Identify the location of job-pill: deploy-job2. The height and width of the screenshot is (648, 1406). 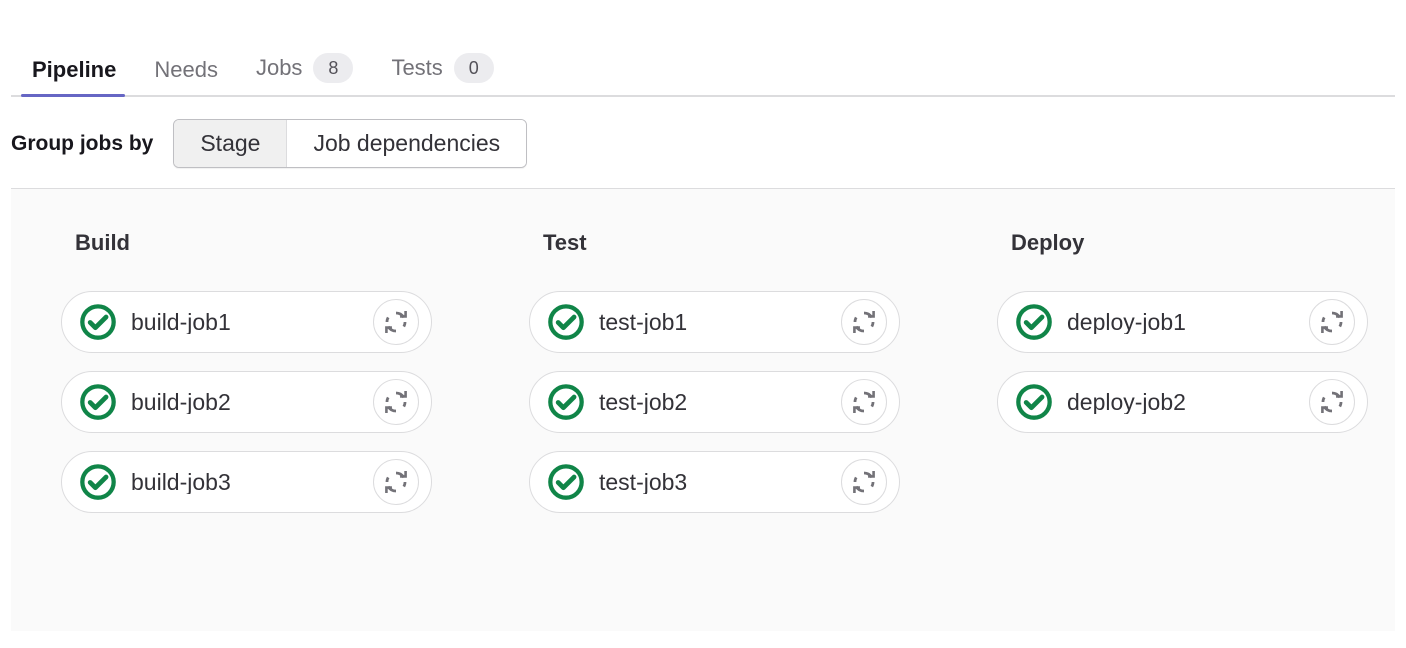
(1182, 402).